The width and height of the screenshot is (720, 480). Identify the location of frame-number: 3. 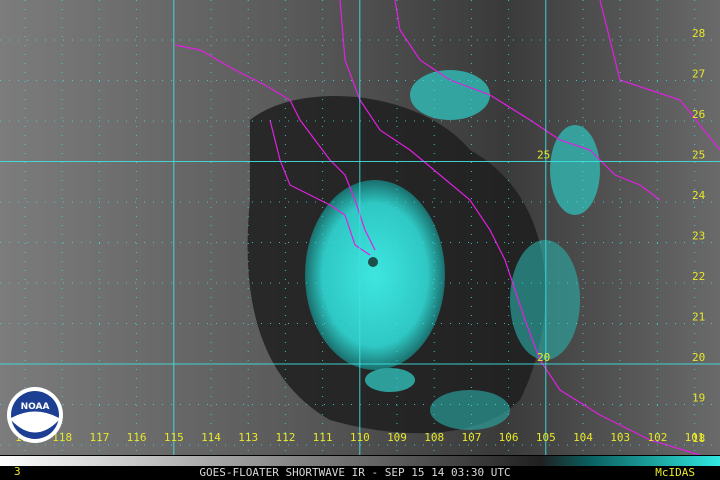
(17, 471).